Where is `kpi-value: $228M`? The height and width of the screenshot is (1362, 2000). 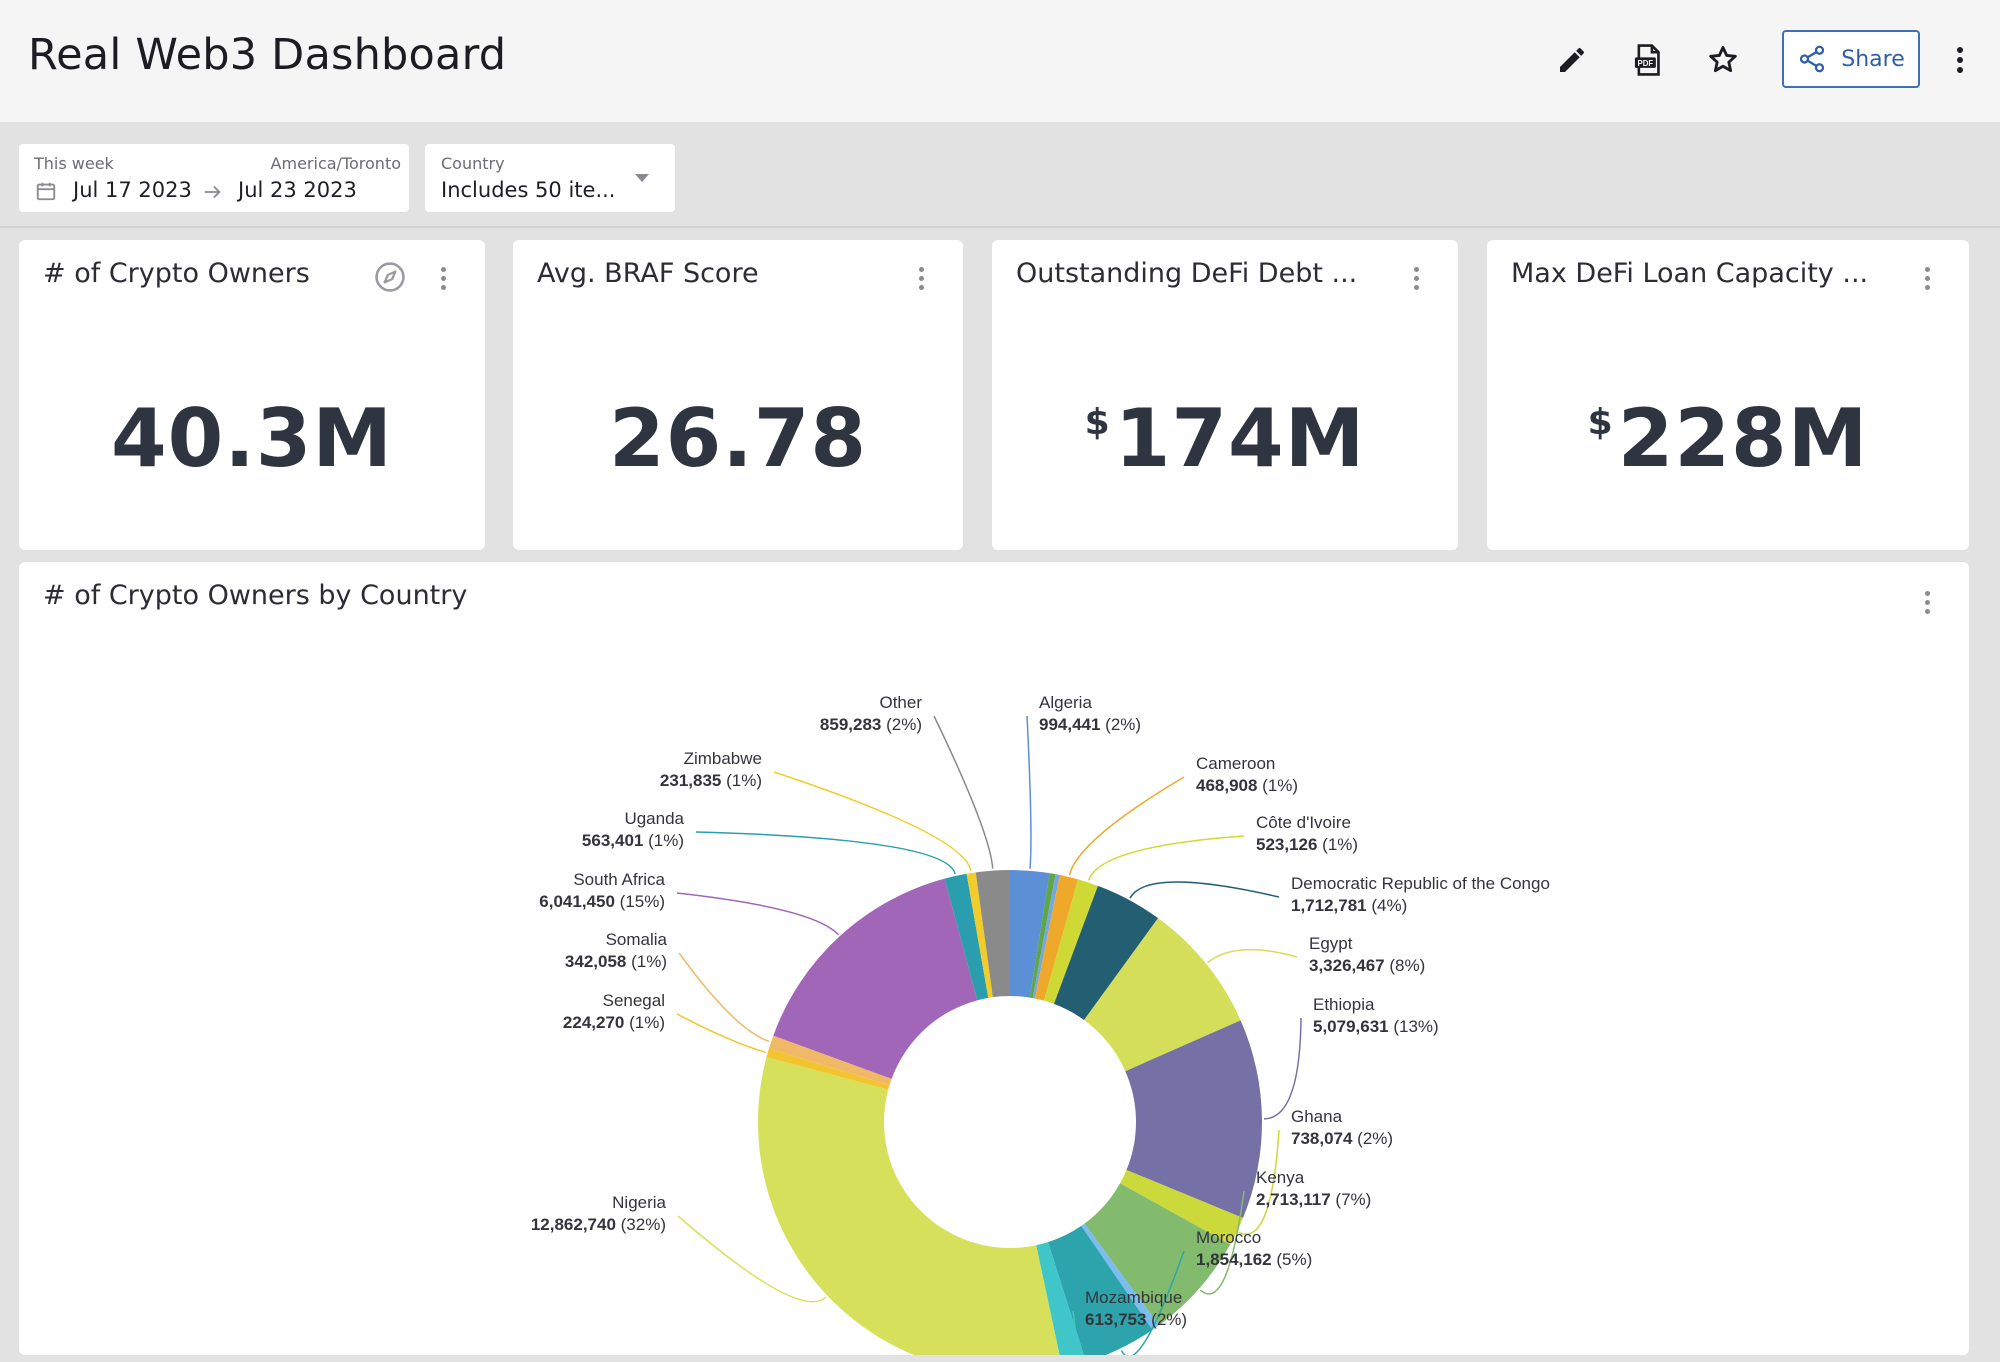
kpi-value: $228M is located at coordinates (1728, 438).